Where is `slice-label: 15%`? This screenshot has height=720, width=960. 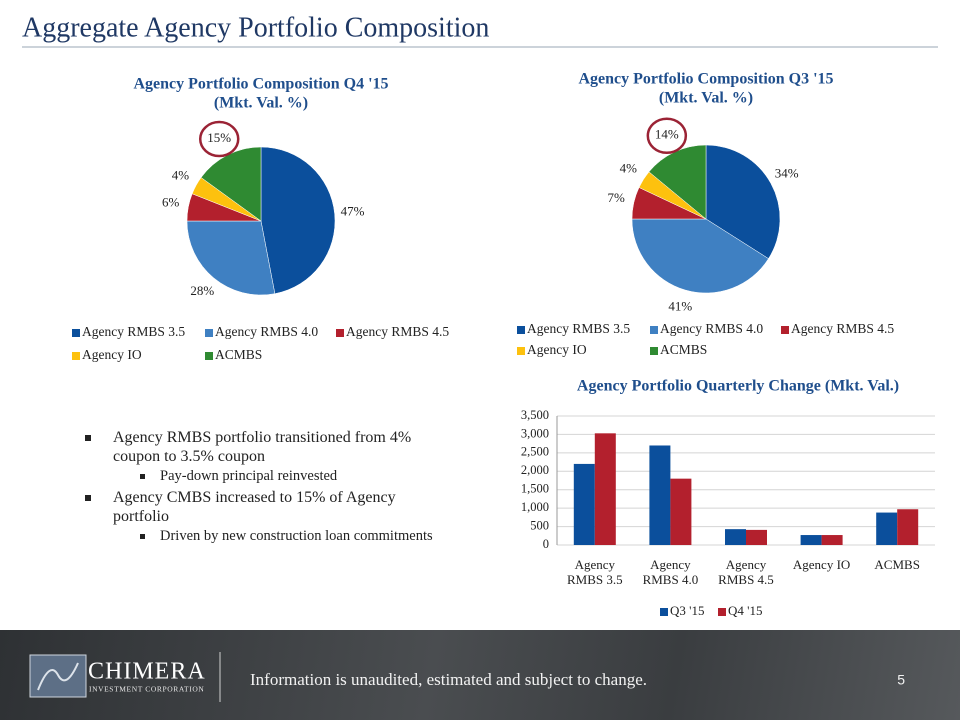 slice-label: 15% is located at coordinates (219, 137).